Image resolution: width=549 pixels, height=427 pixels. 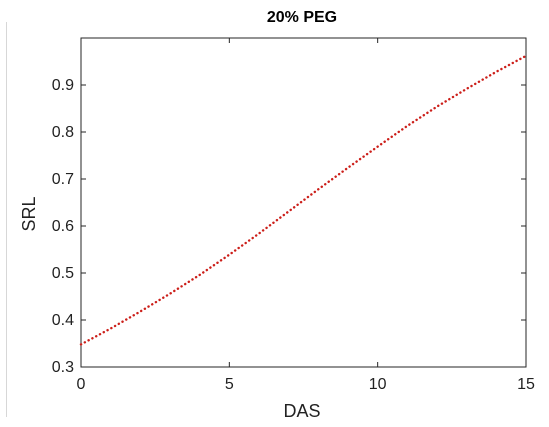 I want to click on y-axis-label: SRL, so click(x=29, y=213).